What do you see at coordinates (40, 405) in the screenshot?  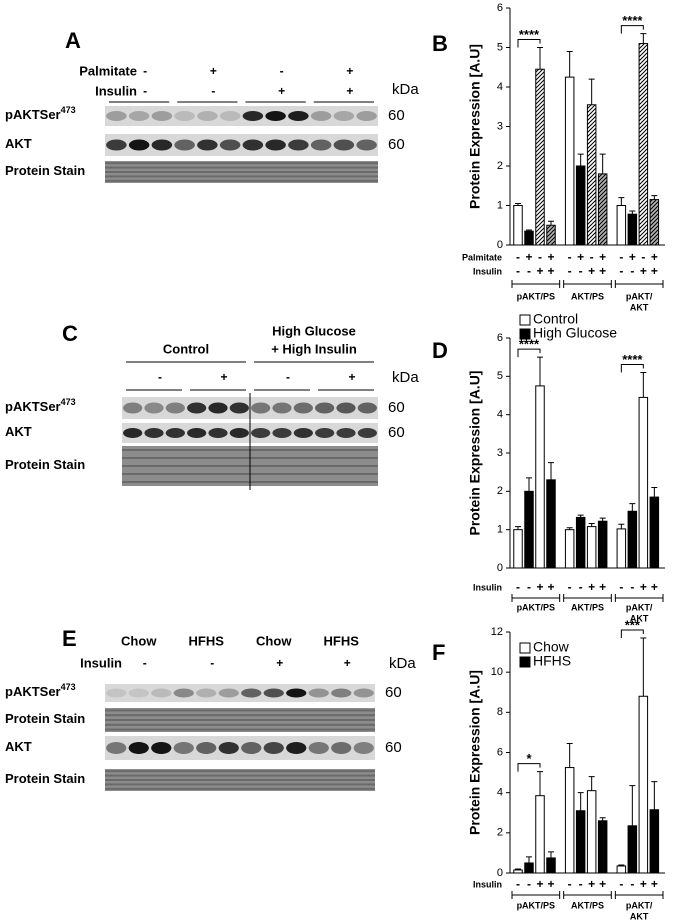 I see `row-label: pAKTSer473` at bounding box center [40, 405].